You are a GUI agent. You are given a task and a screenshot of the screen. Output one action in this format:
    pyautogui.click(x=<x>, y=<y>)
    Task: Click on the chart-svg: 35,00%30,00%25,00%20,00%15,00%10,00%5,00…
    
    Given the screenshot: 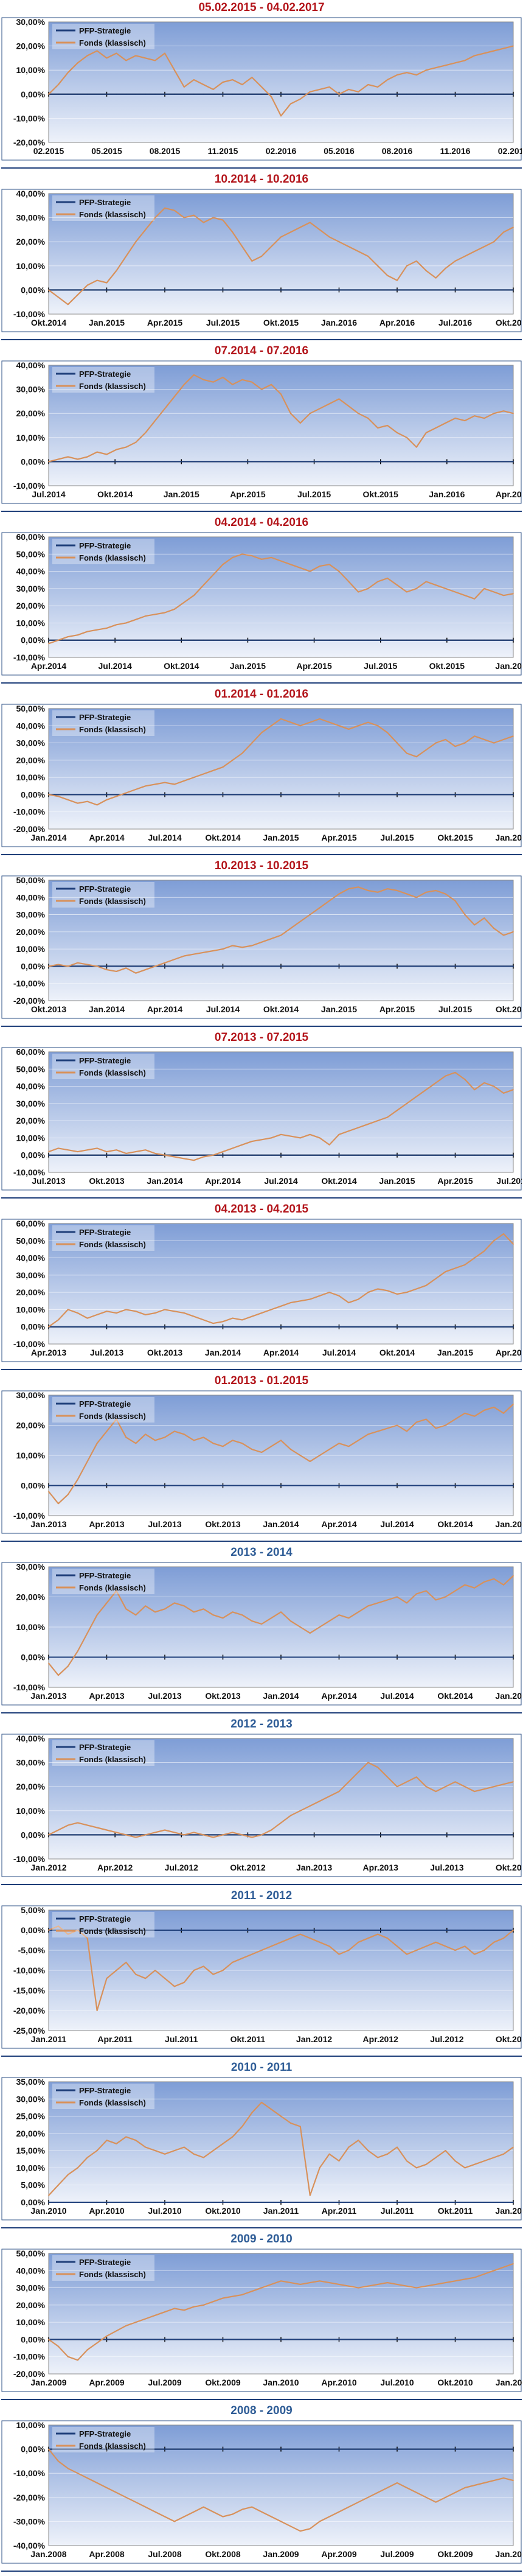 What is the action you would take?
    pyautogui.click(x=261, y=2149)
    